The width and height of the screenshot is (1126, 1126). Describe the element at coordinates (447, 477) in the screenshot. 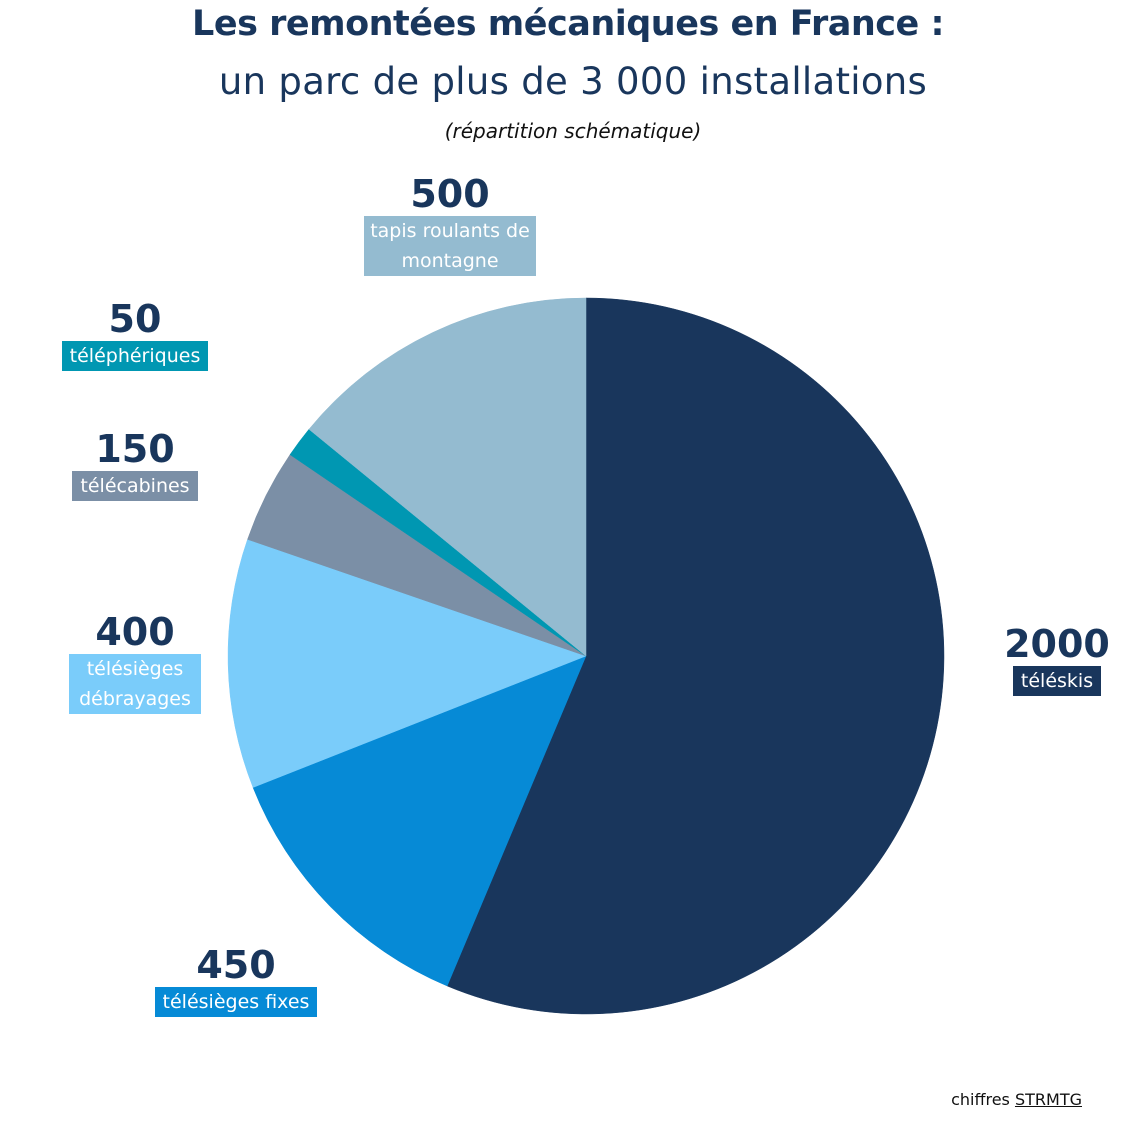

I see `pie-slice-tapis` at that location.